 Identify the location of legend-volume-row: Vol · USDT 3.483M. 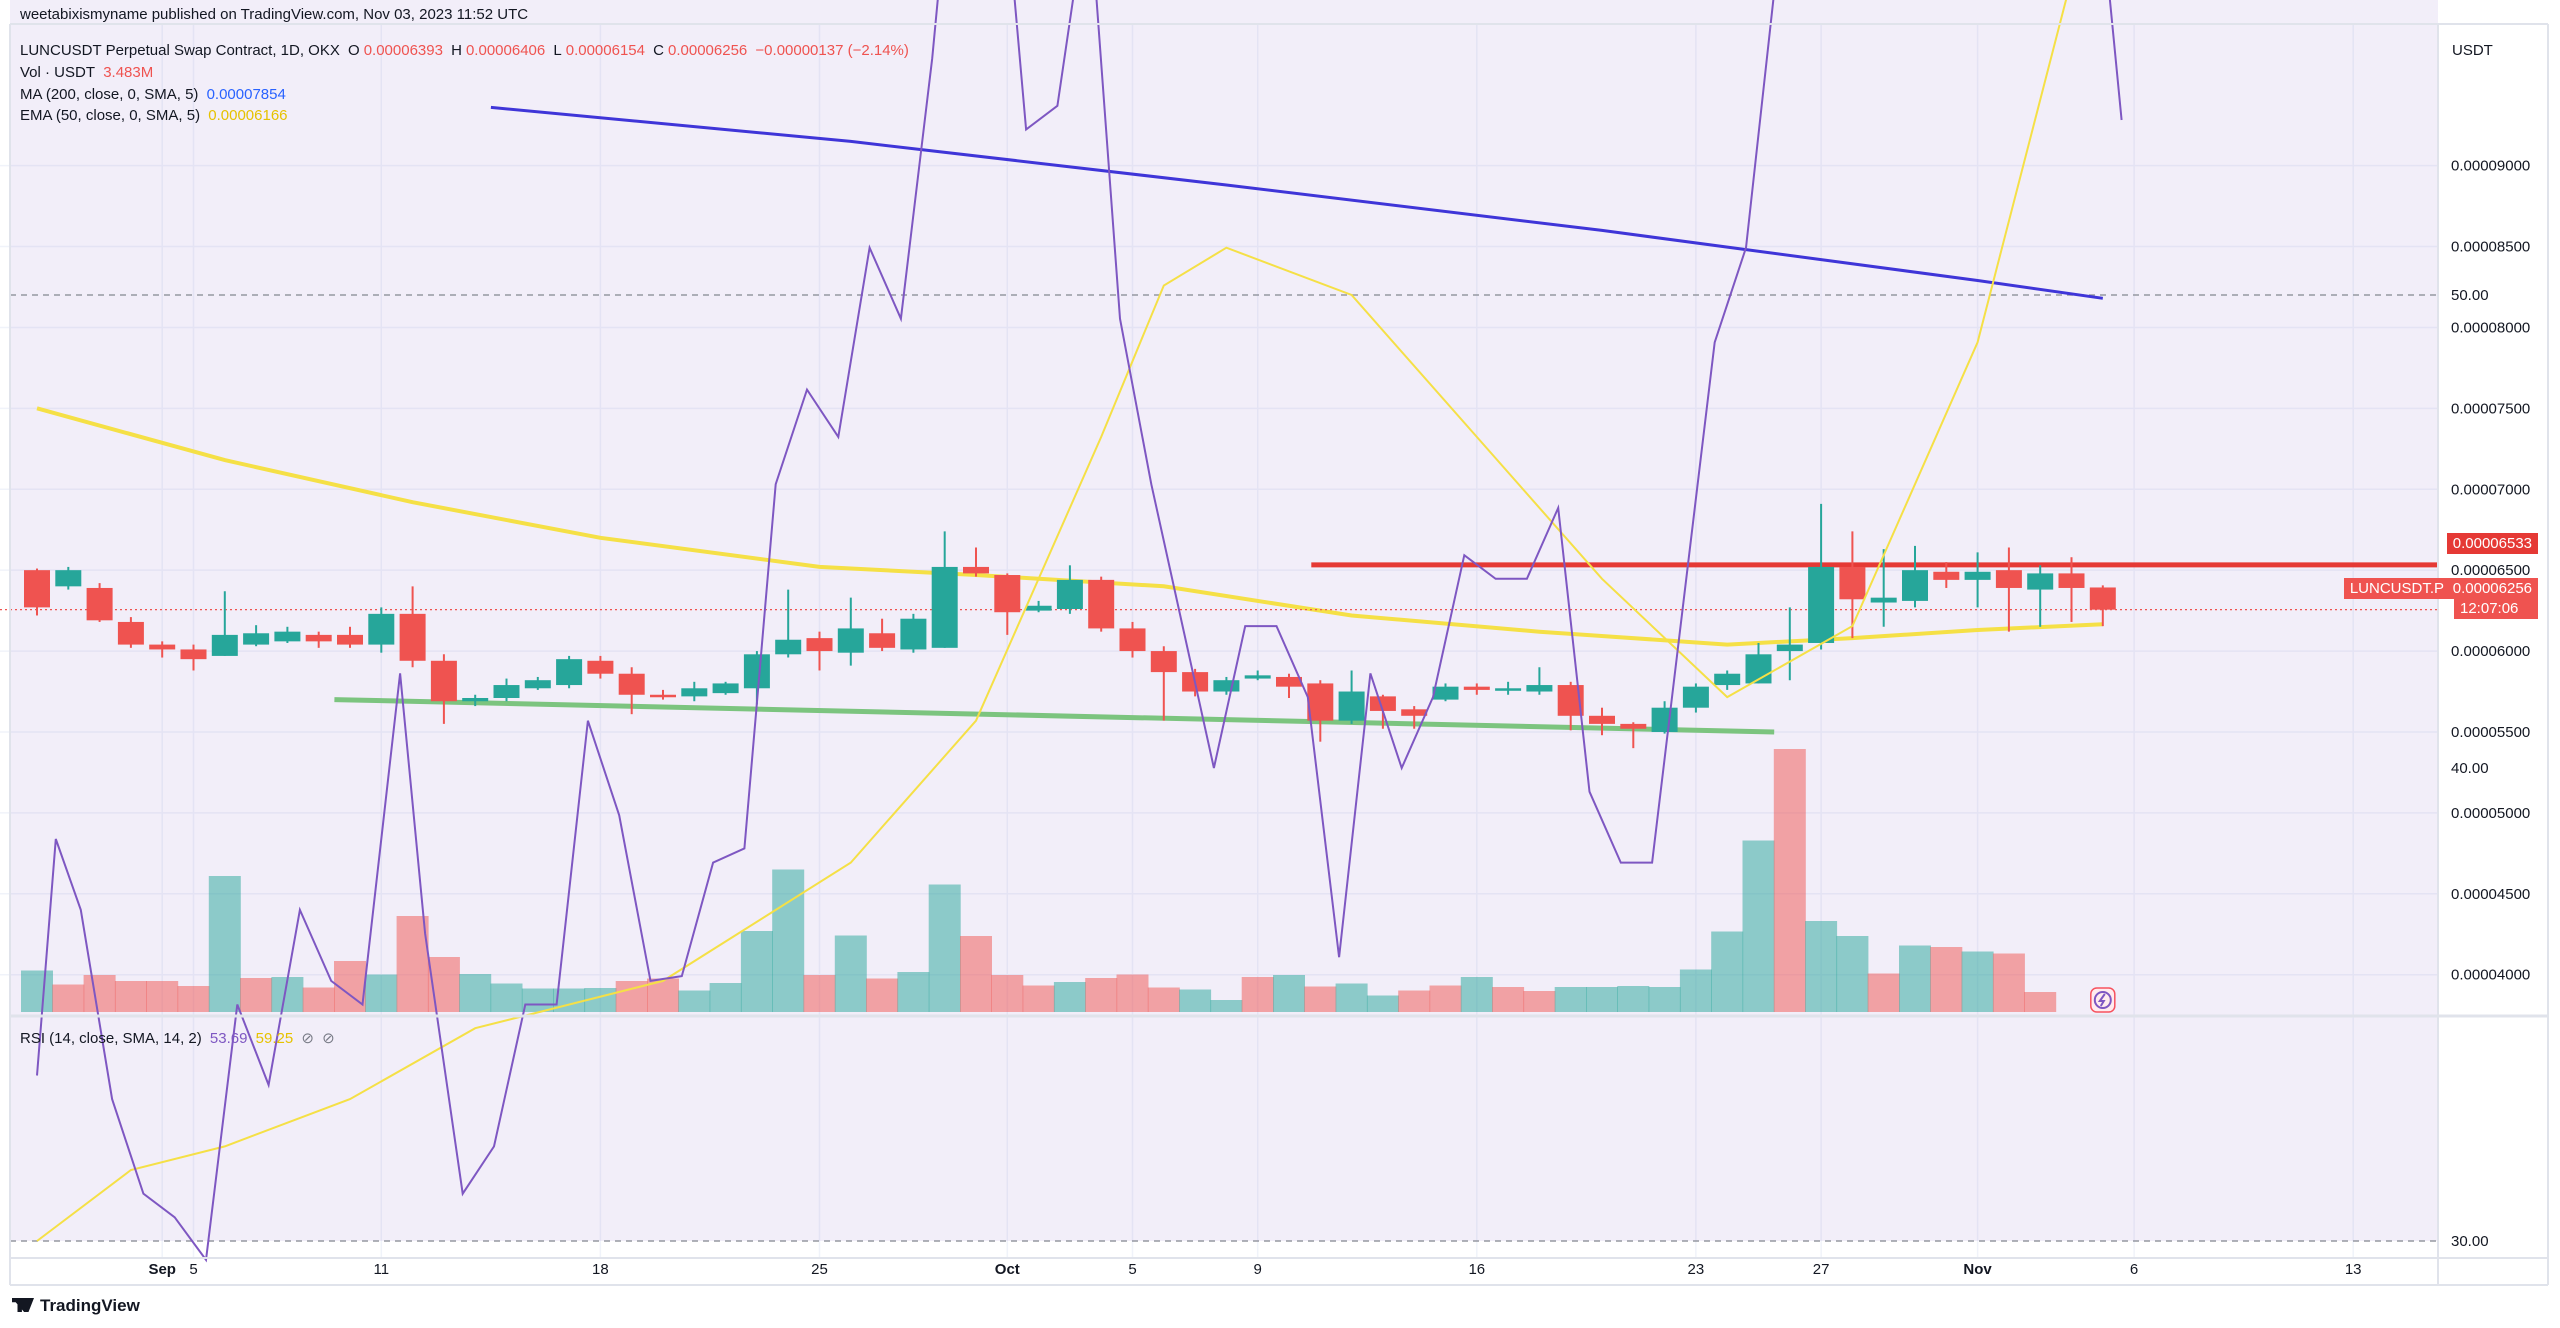
(88, 72).